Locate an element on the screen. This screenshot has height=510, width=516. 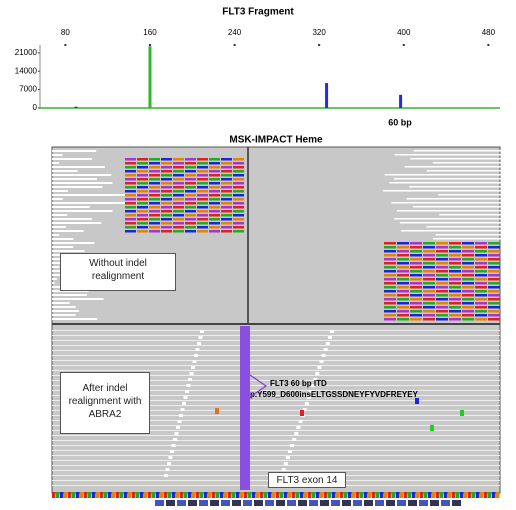
x-tick-label: 480 is located at coordinates (489, 32).